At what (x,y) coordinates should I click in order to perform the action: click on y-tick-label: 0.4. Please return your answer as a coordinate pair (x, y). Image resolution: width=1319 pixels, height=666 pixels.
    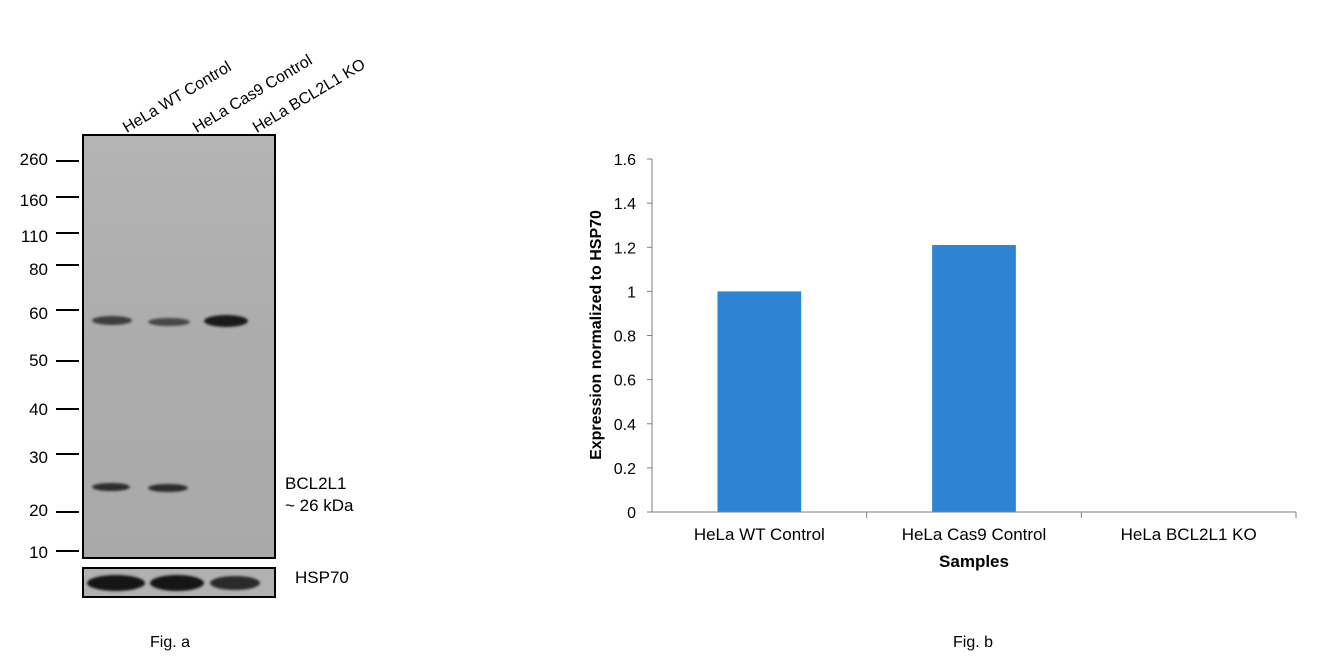
    Looking at the image, I should click on (625, 425).